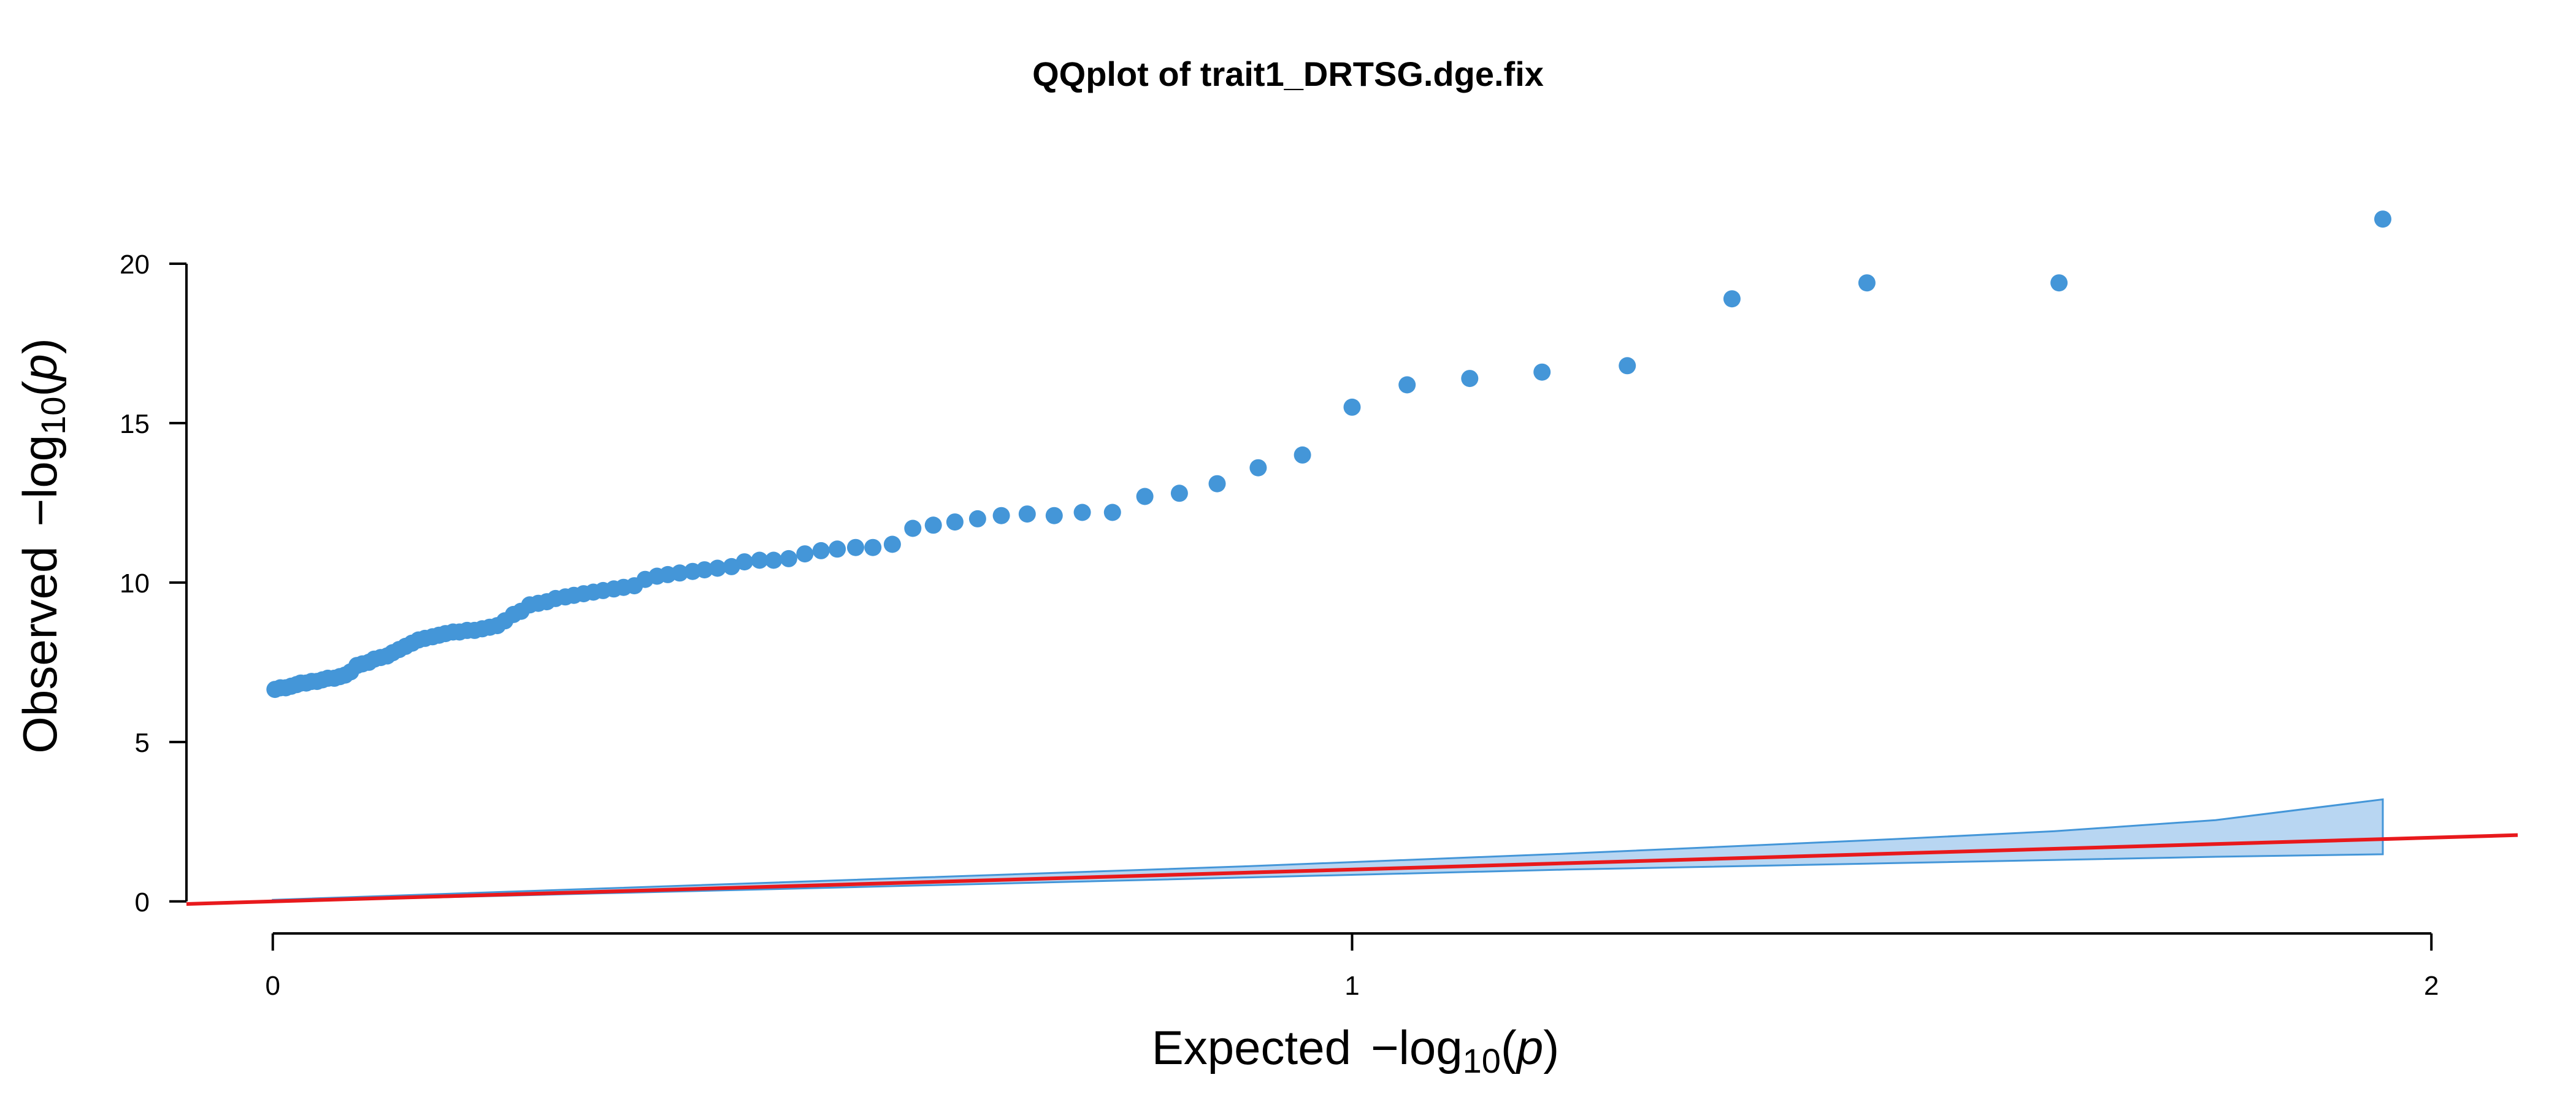 This screenshot has height=1107, width=2576. I want to click on y-axis-title-math: −log, so click(40, 481).